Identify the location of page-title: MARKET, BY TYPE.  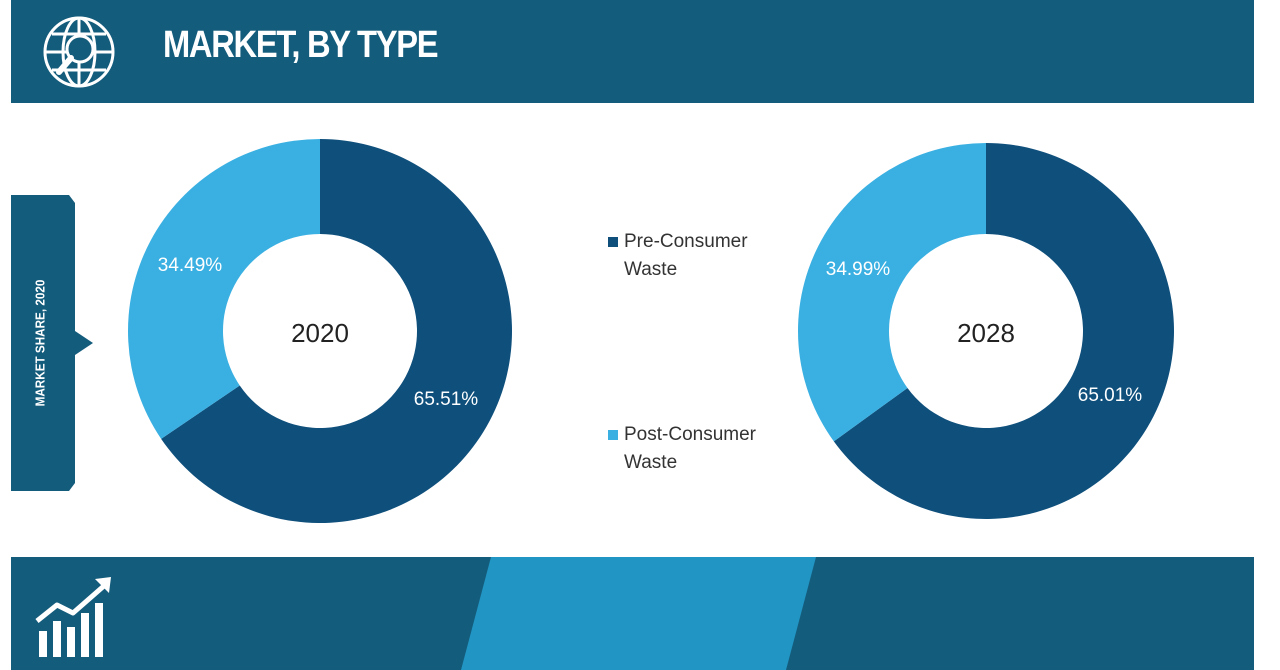
(301, 45).